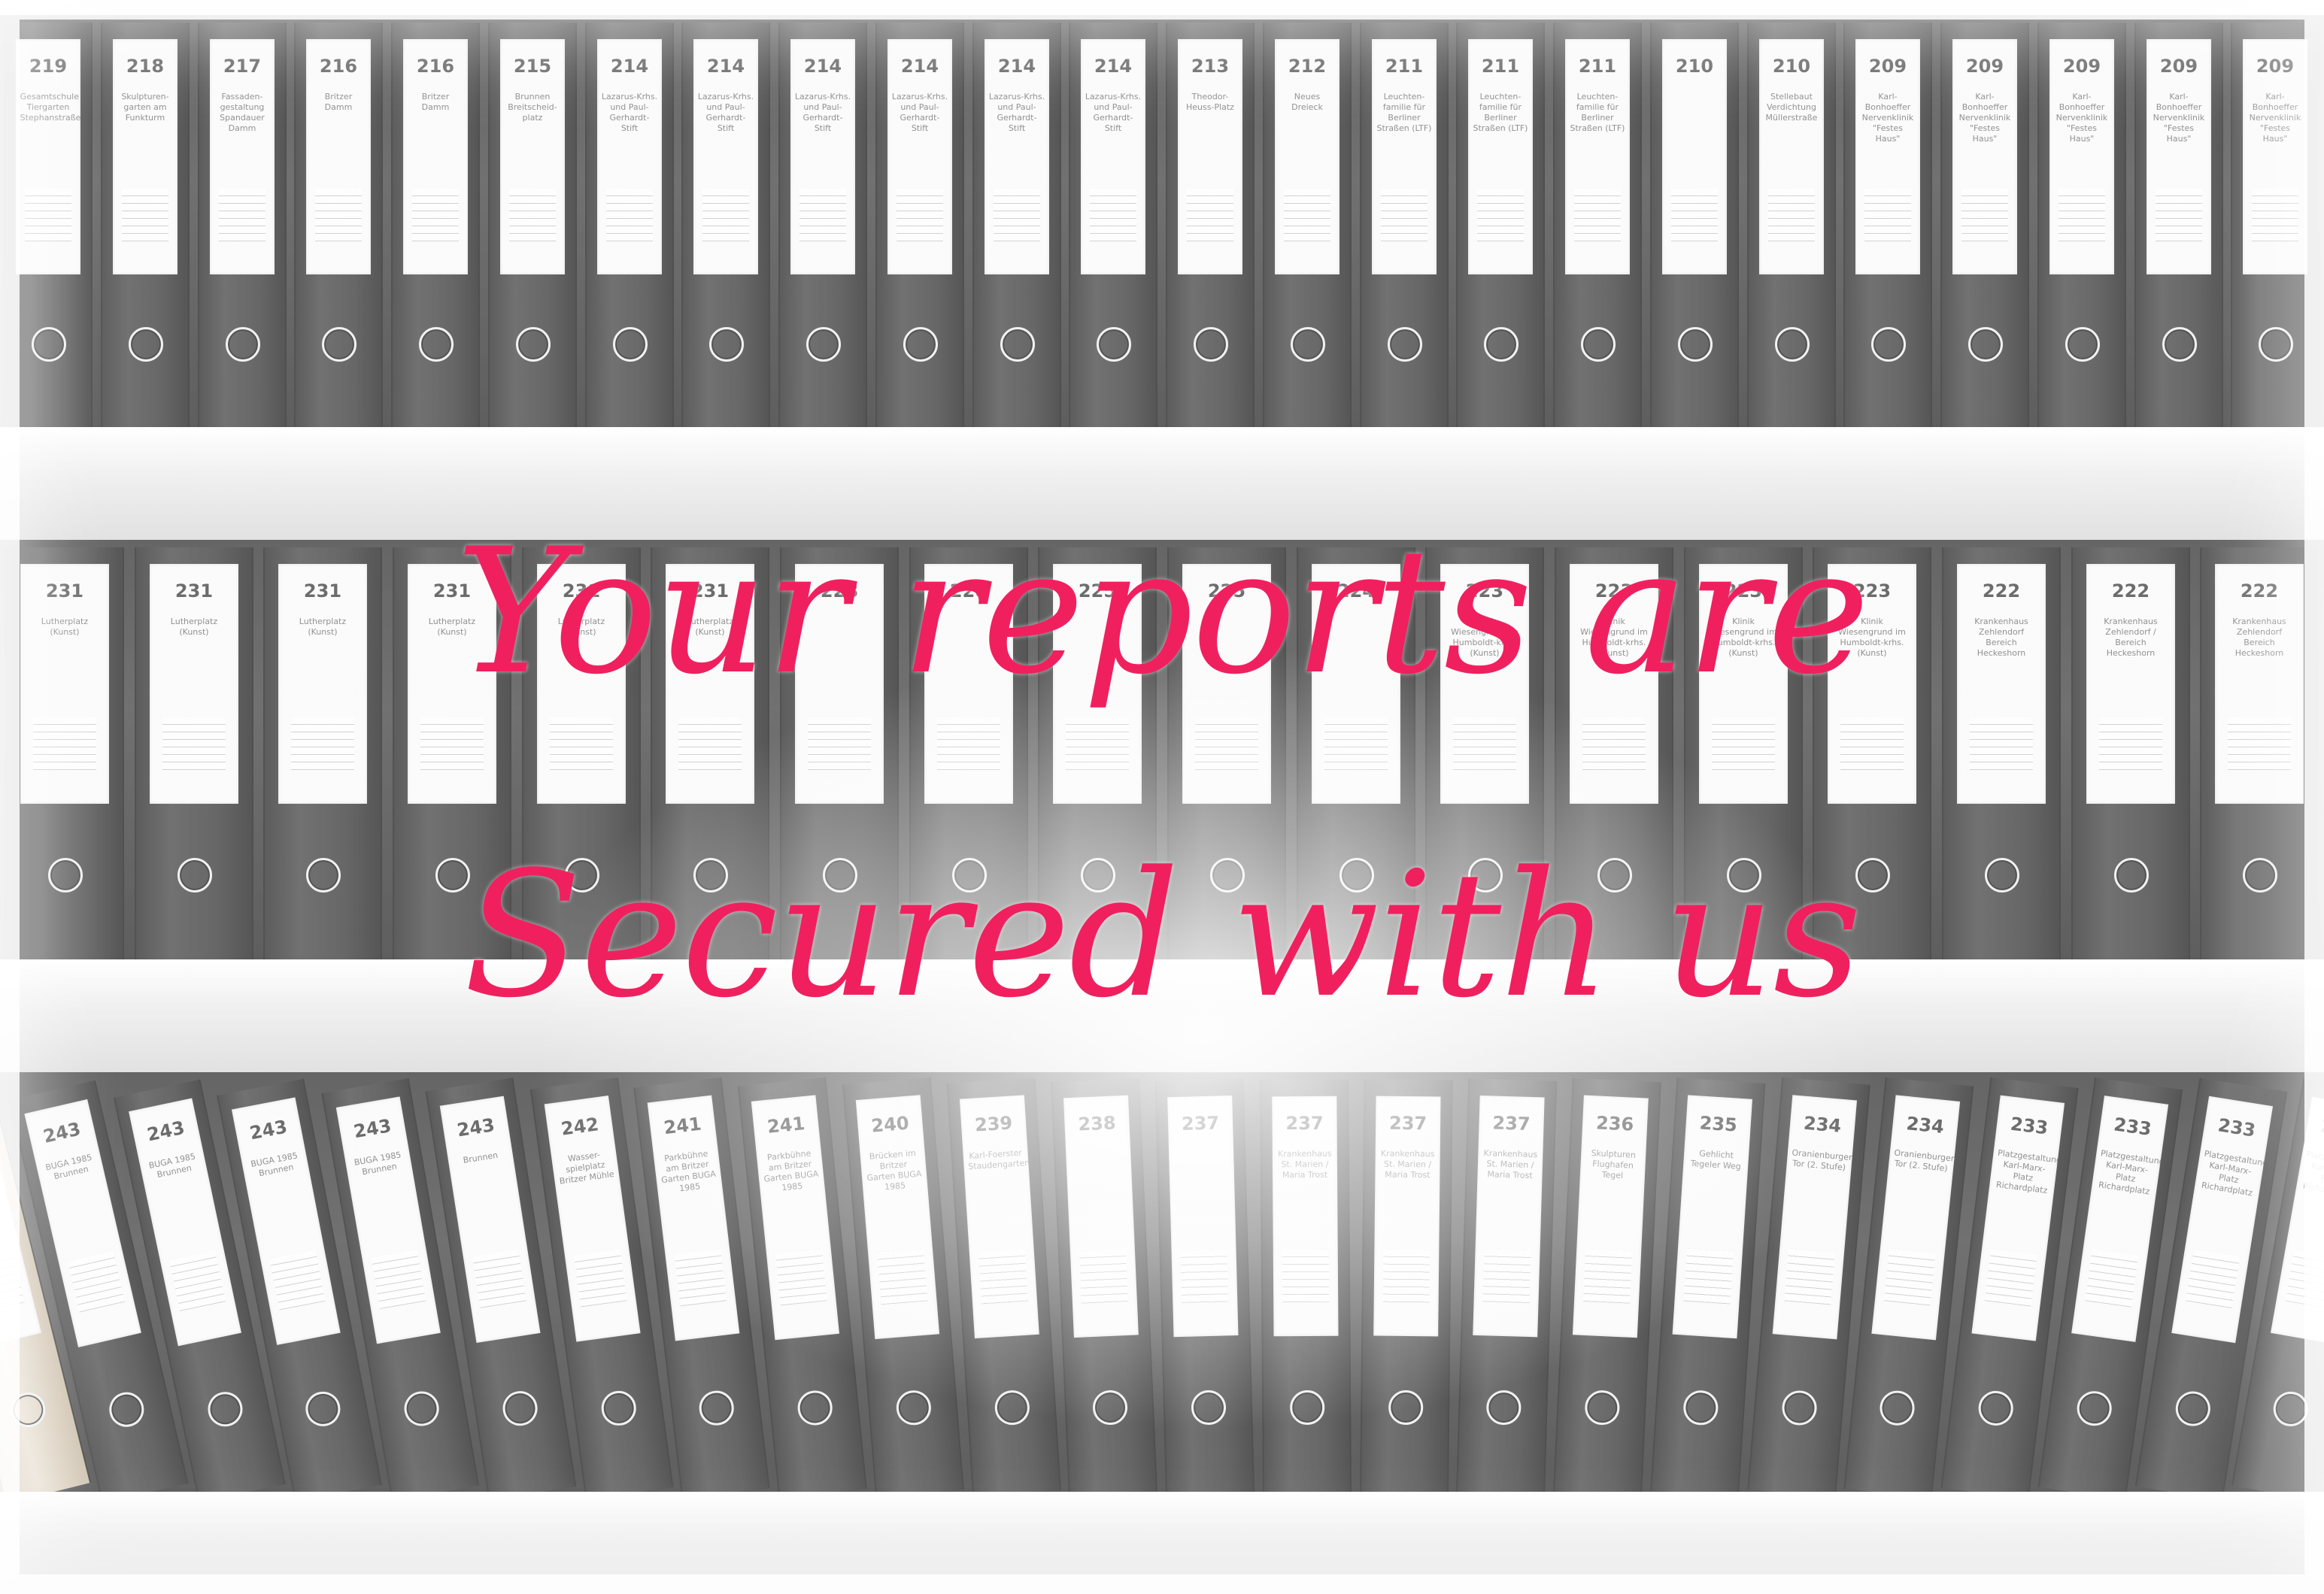  What do you see at coordinates (50, 107) in the screenshot?
I see `binder-title: Gesamtschule Tiergarten Stephanstraße` at bounding box center [50, 107].